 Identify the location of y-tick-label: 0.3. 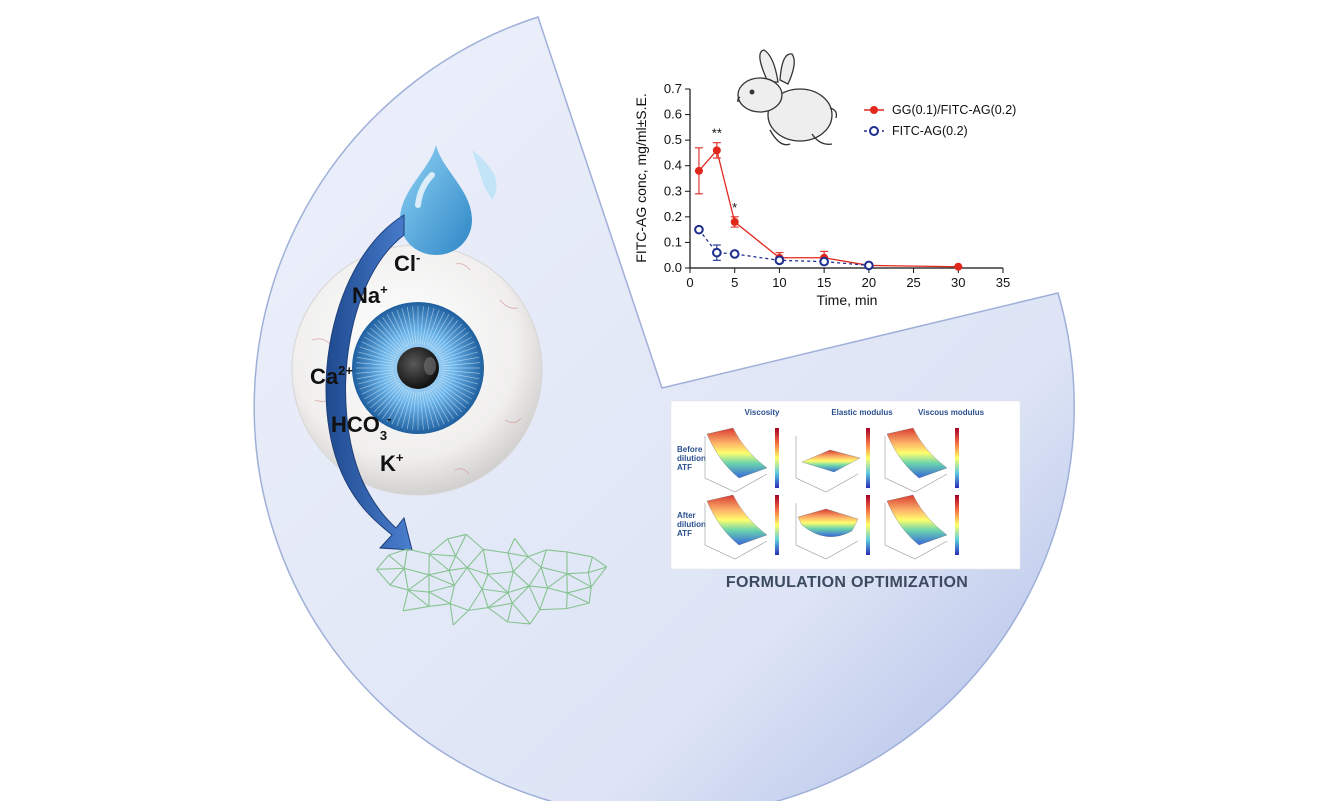
(673, 190).